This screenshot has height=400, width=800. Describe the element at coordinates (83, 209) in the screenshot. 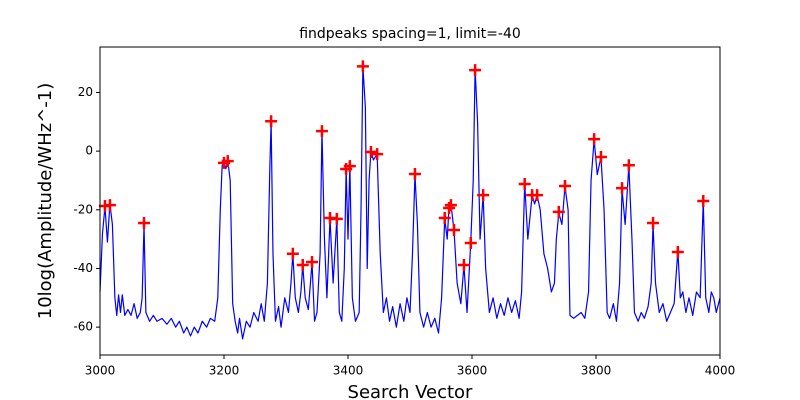

I see `y-tick-label: -20` at that location.